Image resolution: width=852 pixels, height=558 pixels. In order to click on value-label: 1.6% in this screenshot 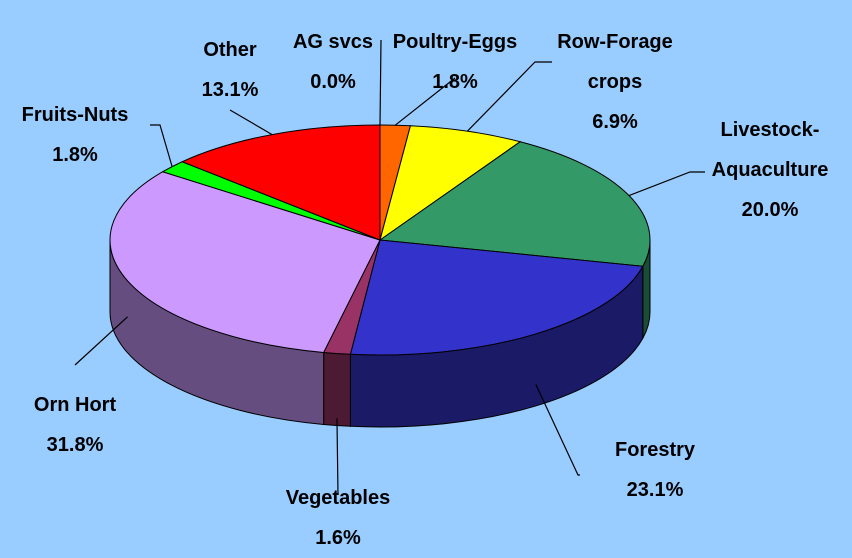, I will do `click(338, 538)`.